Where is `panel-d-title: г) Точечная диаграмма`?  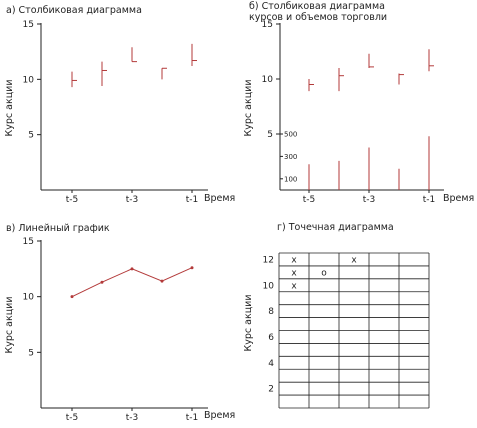
panel-d-title: г) Точечная диаграмма is located at coordinates (335, 227).